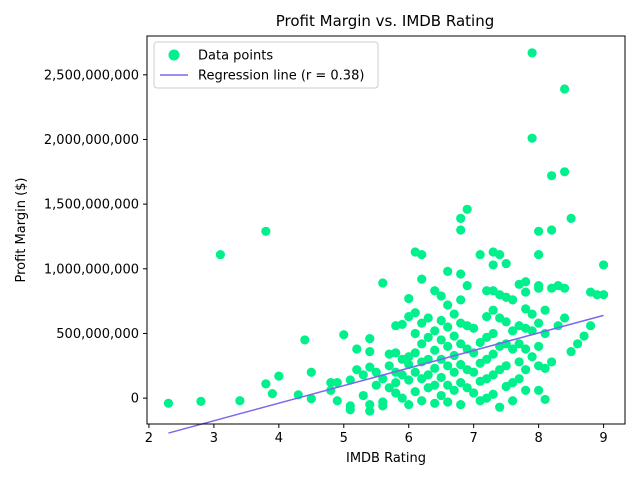 Image resolution: width=640 pixels, height=480 pixels. Describe the element at coordinates (91, 269) in the screenshot. I see `y-tick-label: 1,000,000,000` at that location.